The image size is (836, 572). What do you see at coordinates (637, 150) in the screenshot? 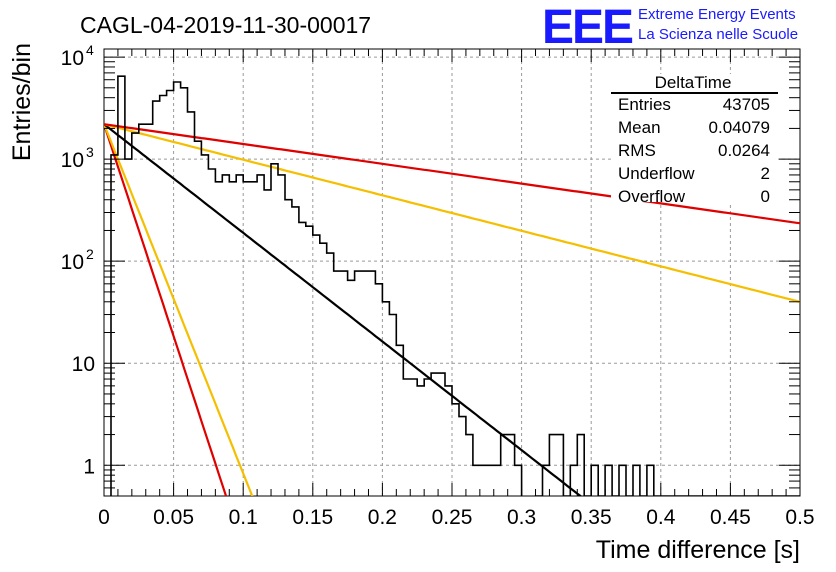
I see `stats-row-label: RMS` at bounding box center [637, 150].